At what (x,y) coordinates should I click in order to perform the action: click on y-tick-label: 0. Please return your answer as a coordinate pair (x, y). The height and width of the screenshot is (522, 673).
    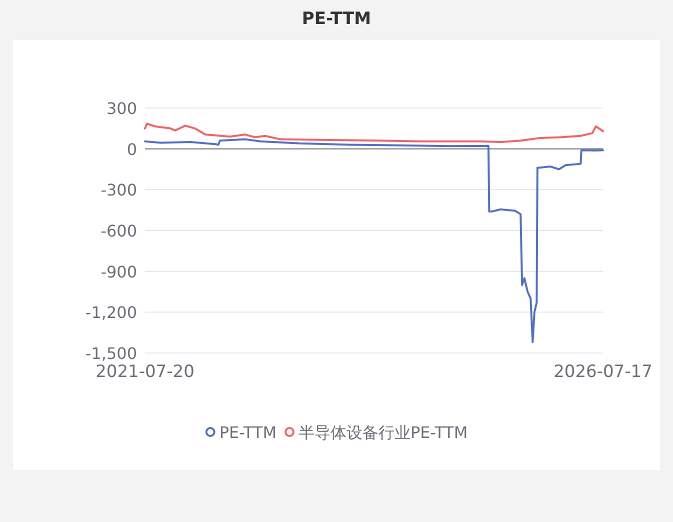
    Looking at the image, I should click on (131, 149).